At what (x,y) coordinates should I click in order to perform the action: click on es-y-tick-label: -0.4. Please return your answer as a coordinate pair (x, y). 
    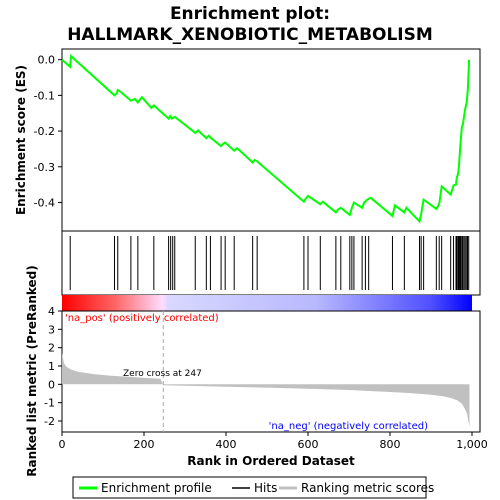
    Looking at the image, I should click on (44, 202).